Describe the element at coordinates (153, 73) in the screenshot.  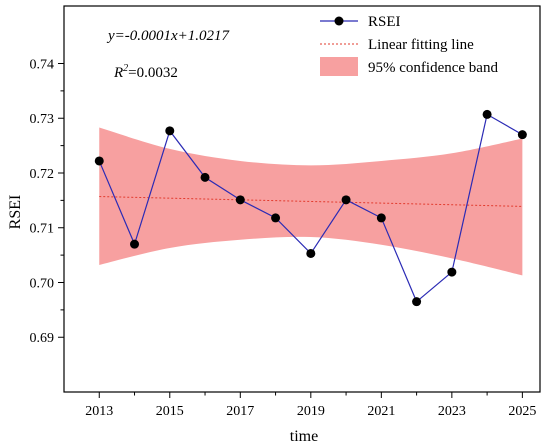
I see `r-squared-value: =0.0032` at that location.